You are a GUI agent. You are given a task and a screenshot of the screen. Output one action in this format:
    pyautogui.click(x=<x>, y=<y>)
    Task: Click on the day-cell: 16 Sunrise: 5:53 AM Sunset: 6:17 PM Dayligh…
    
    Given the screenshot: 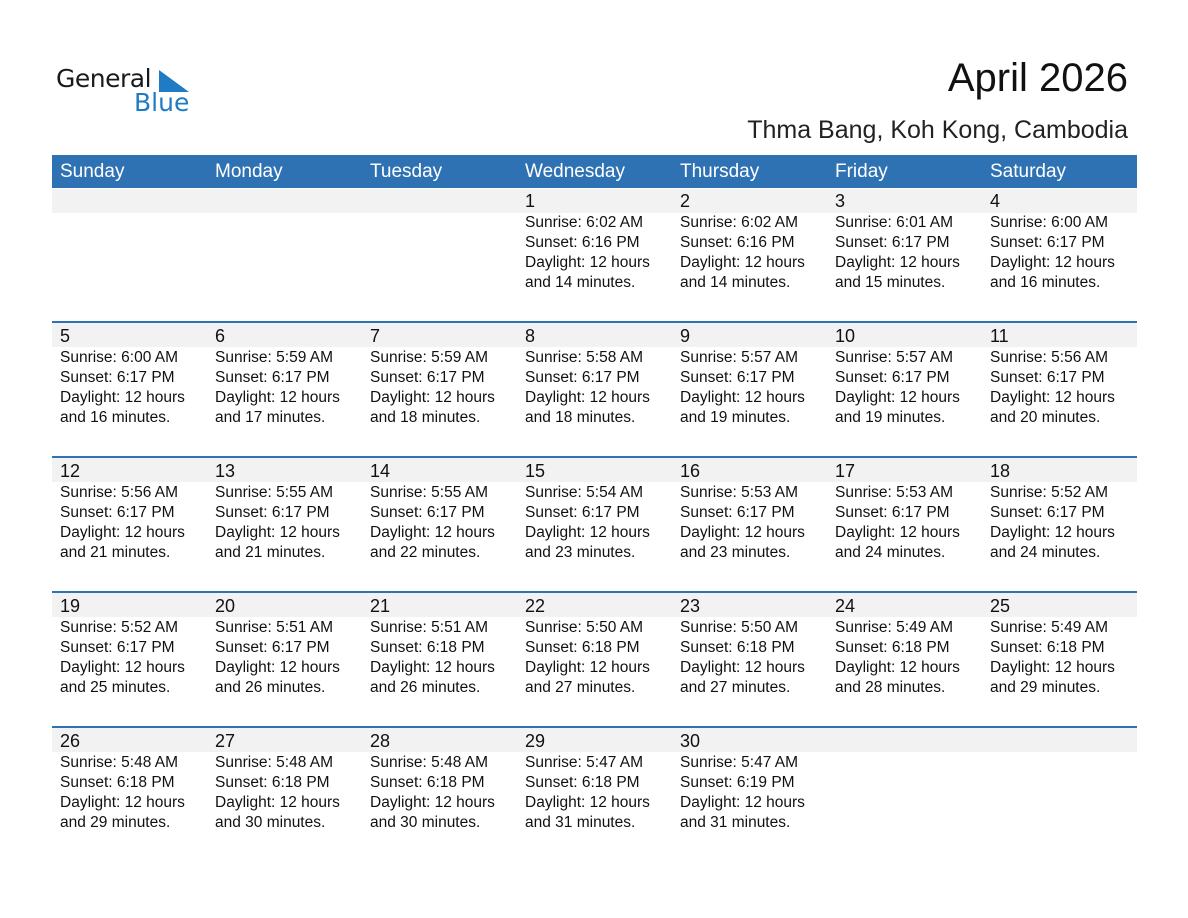 What is the action you would take?
    pyautogui.click(x=749, y=524)
    